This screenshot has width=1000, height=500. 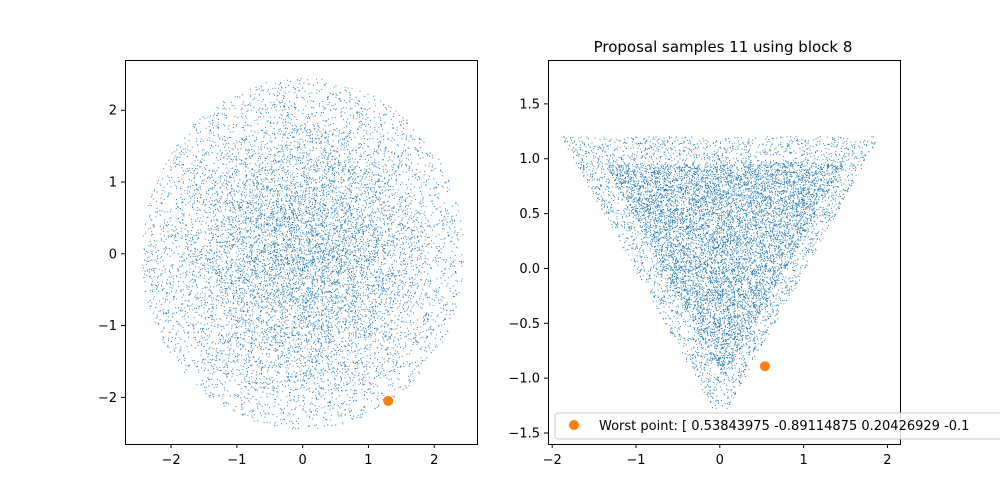 What do you see at coordinates (236, 460) in the screenshot?
I see `left-x-tick-label: −1` at bounding box center [236, 460].